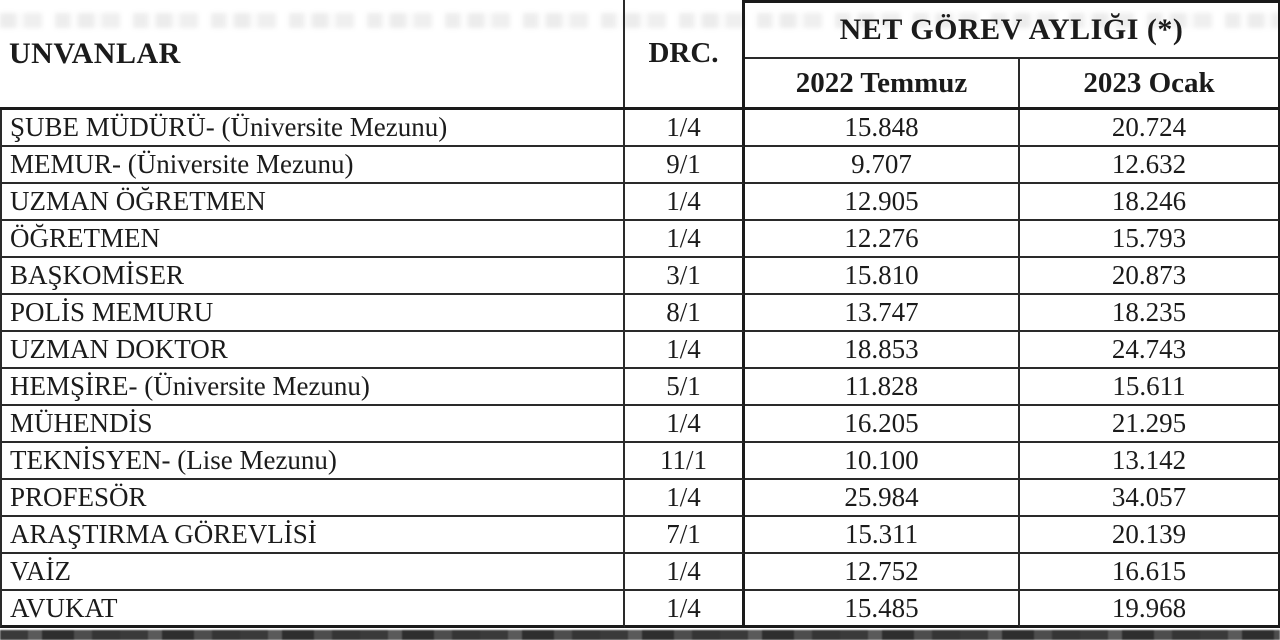 This screenshot has height=640, width=1280. I want to click on row-degree-cell: 9/1, so click(685, 165).